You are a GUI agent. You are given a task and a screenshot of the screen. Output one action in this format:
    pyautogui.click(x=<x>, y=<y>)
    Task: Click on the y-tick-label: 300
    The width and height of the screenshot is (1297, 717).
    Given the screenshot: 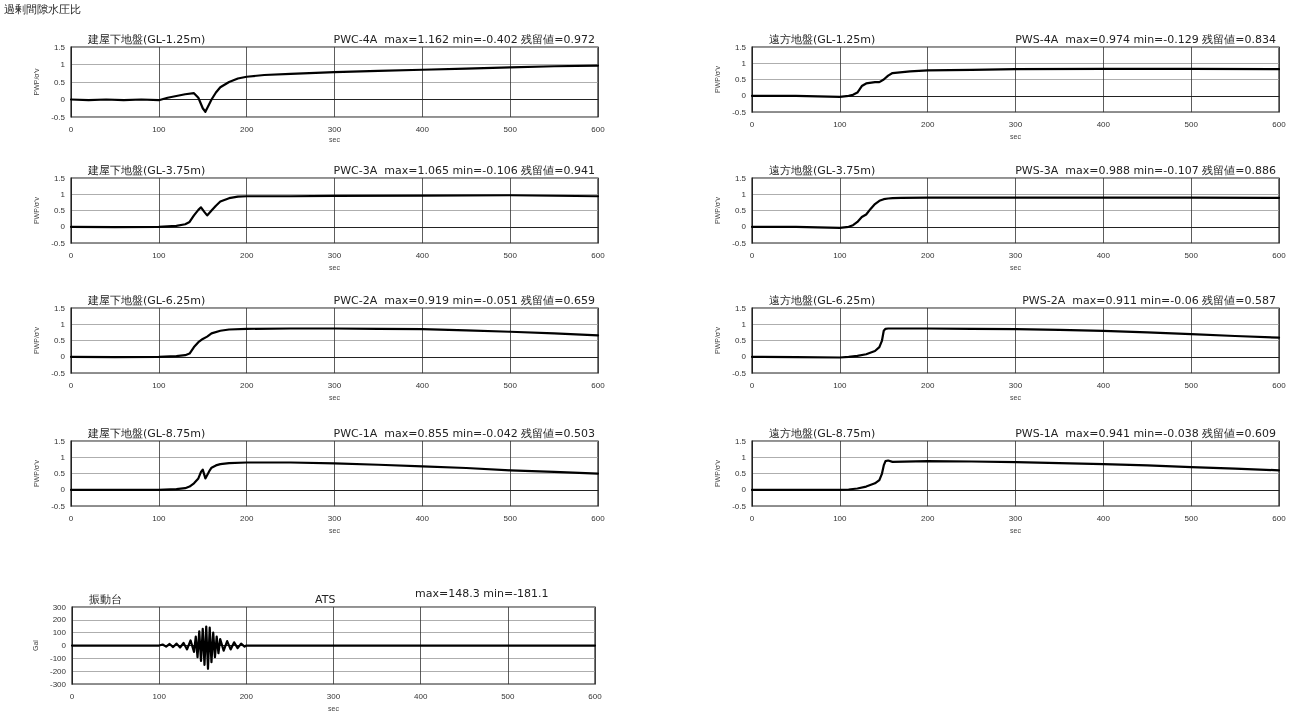 What is the action you would take?
    pyautogui.click(x=59, y=607)
    